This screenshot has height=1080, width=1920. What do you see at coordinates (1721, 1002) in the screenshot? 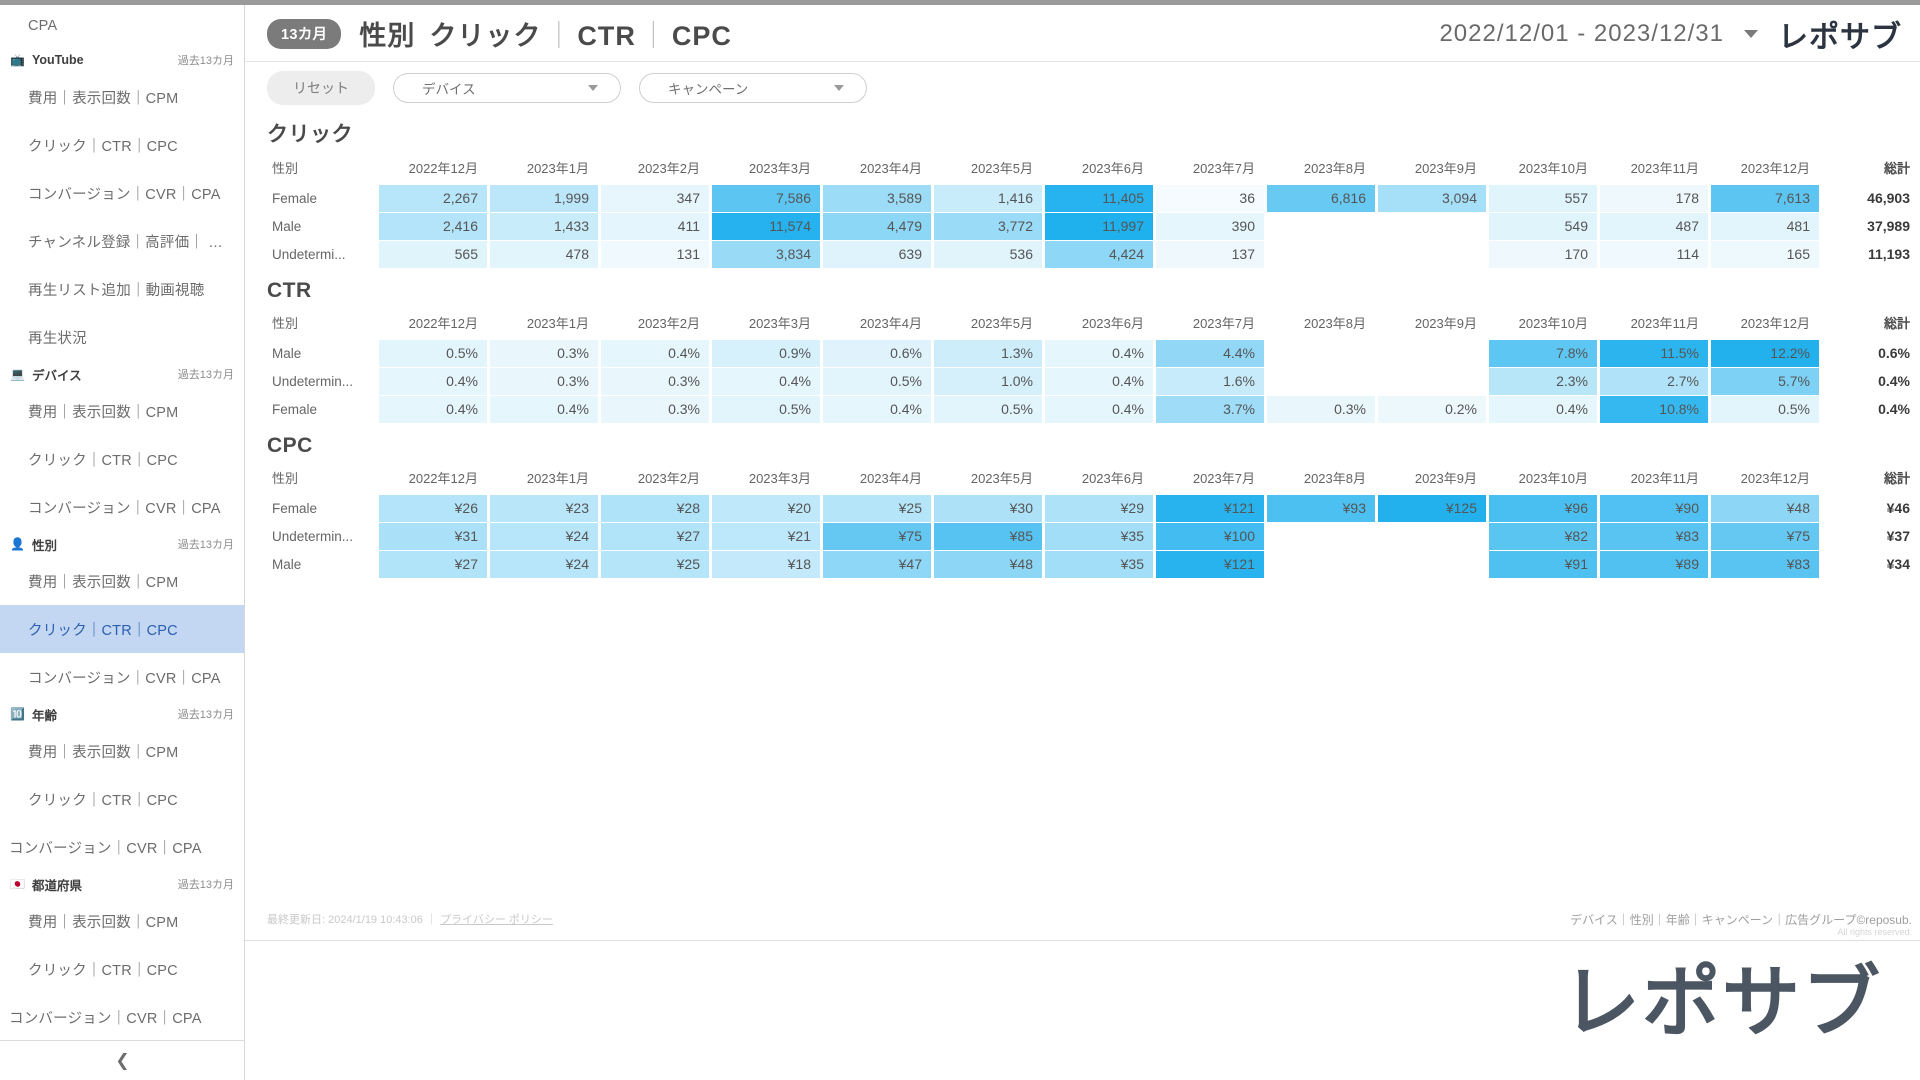
I see `watermark-logo: レポサブ` at bounding box center [1721, 1002].